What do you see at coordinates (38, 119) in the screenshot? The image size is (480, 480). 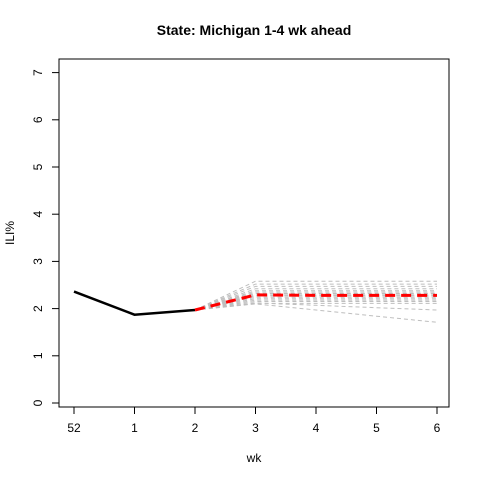 I see `y-tick-label: 6` at bounding box center [38, 119].